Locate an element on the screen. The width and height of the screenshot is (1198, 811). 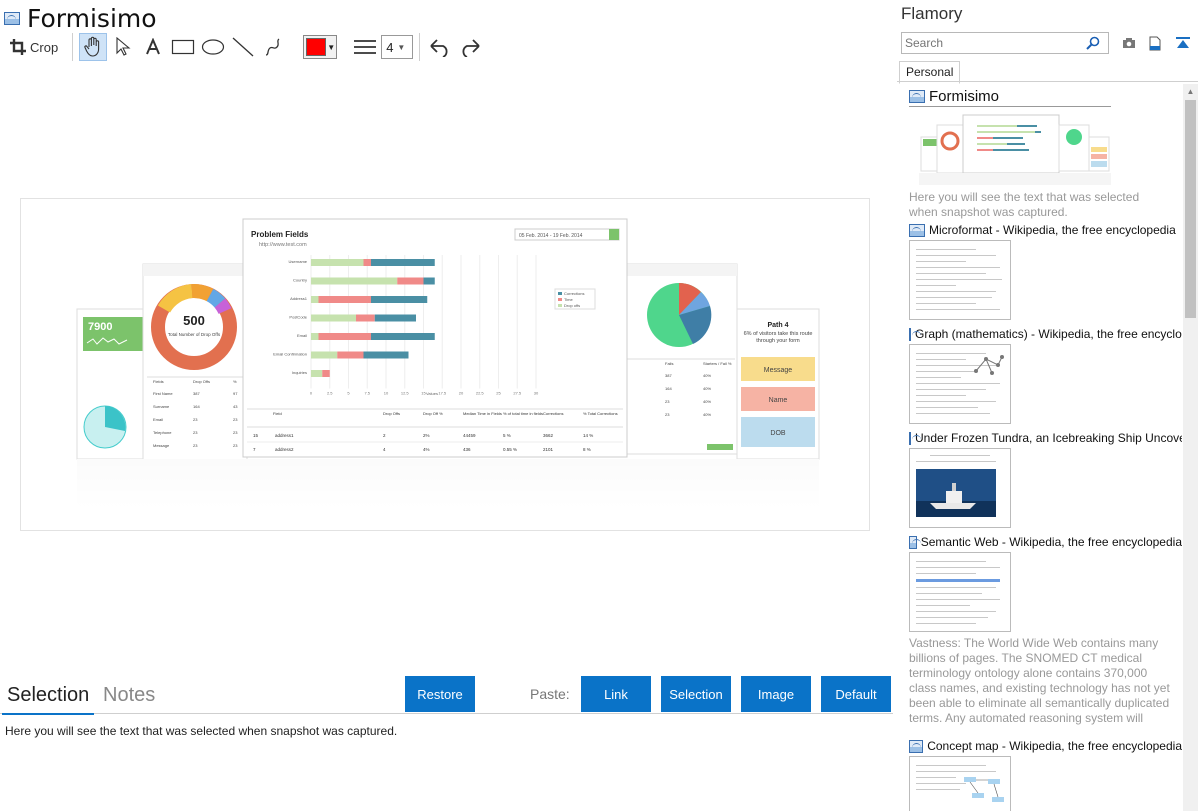
crop-button: Crop is located at coordinates (34, 47).